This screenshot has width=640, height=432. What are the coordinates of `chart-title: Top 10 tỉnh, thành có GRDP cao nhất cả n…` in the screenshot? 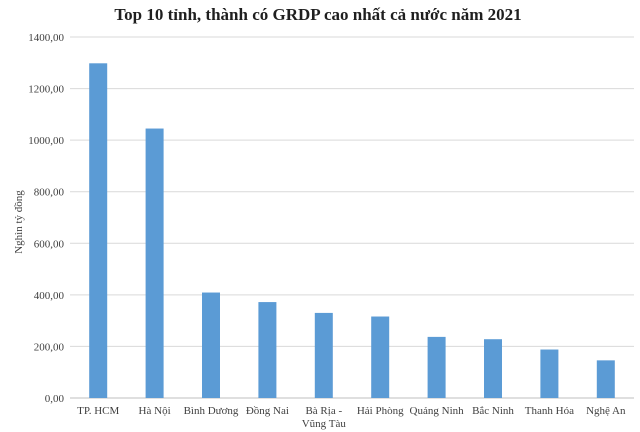 It's located at (317, 14).